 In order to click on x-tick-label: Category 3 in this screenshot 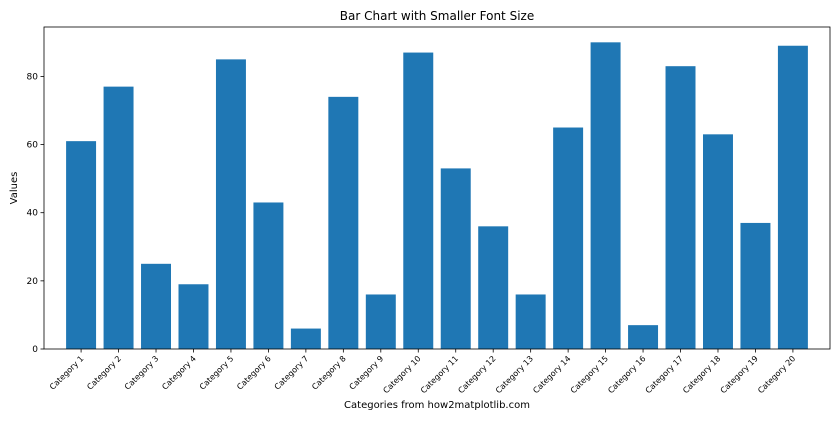, I will do `click(142, 373)`.